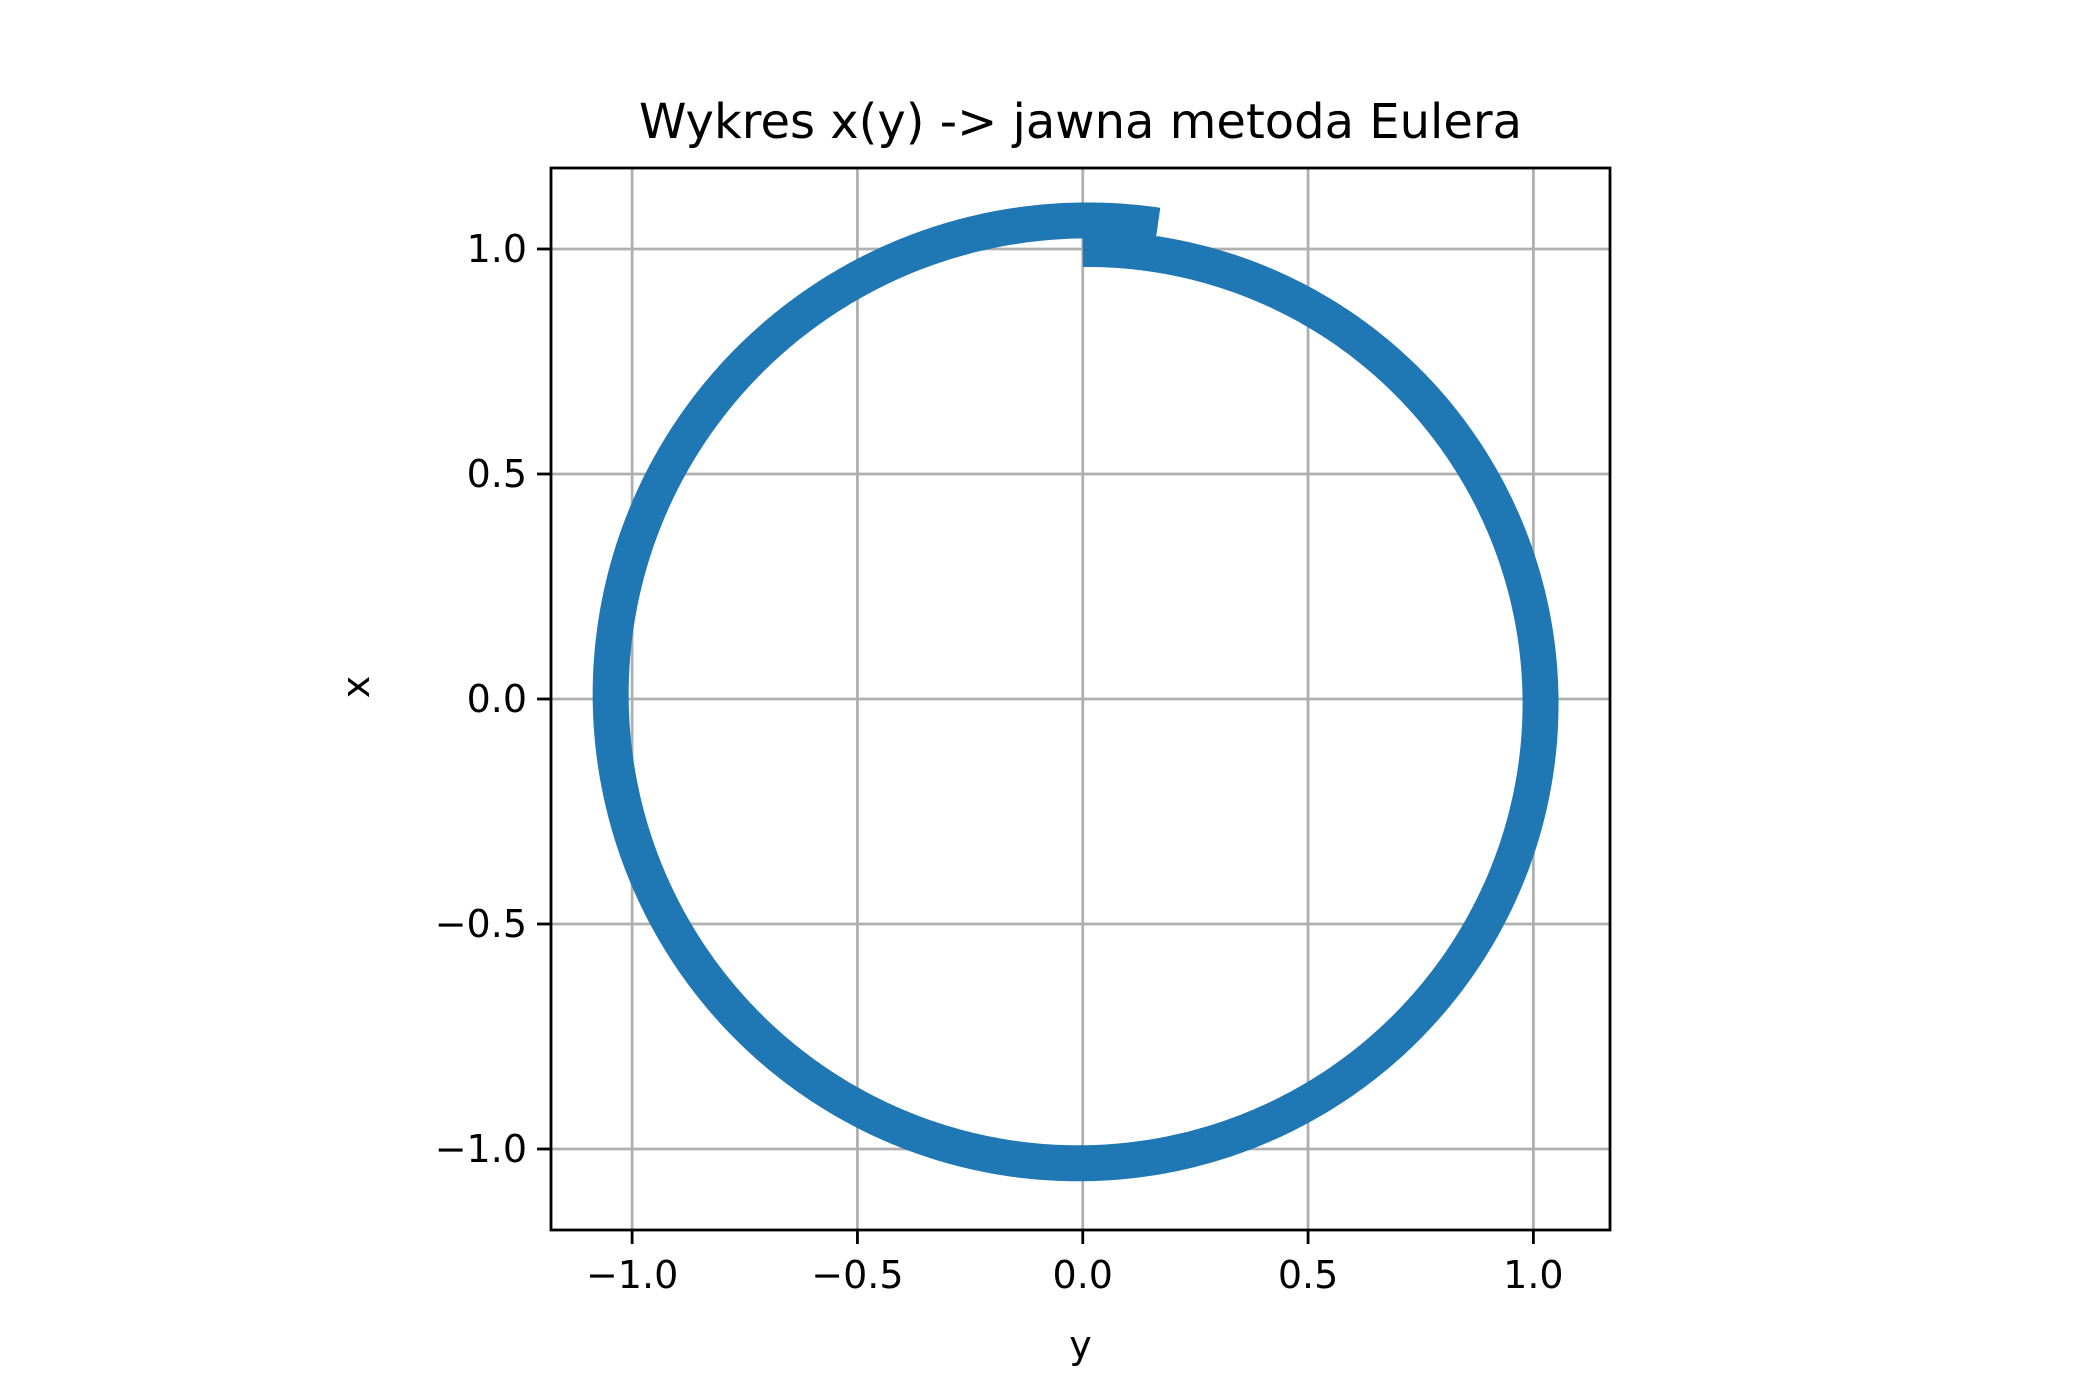  What do you see at coordinates (1308, 1275) in the screenshot?
I see `x-tick-label: 0.5` at bounding box center [1308, 1275].